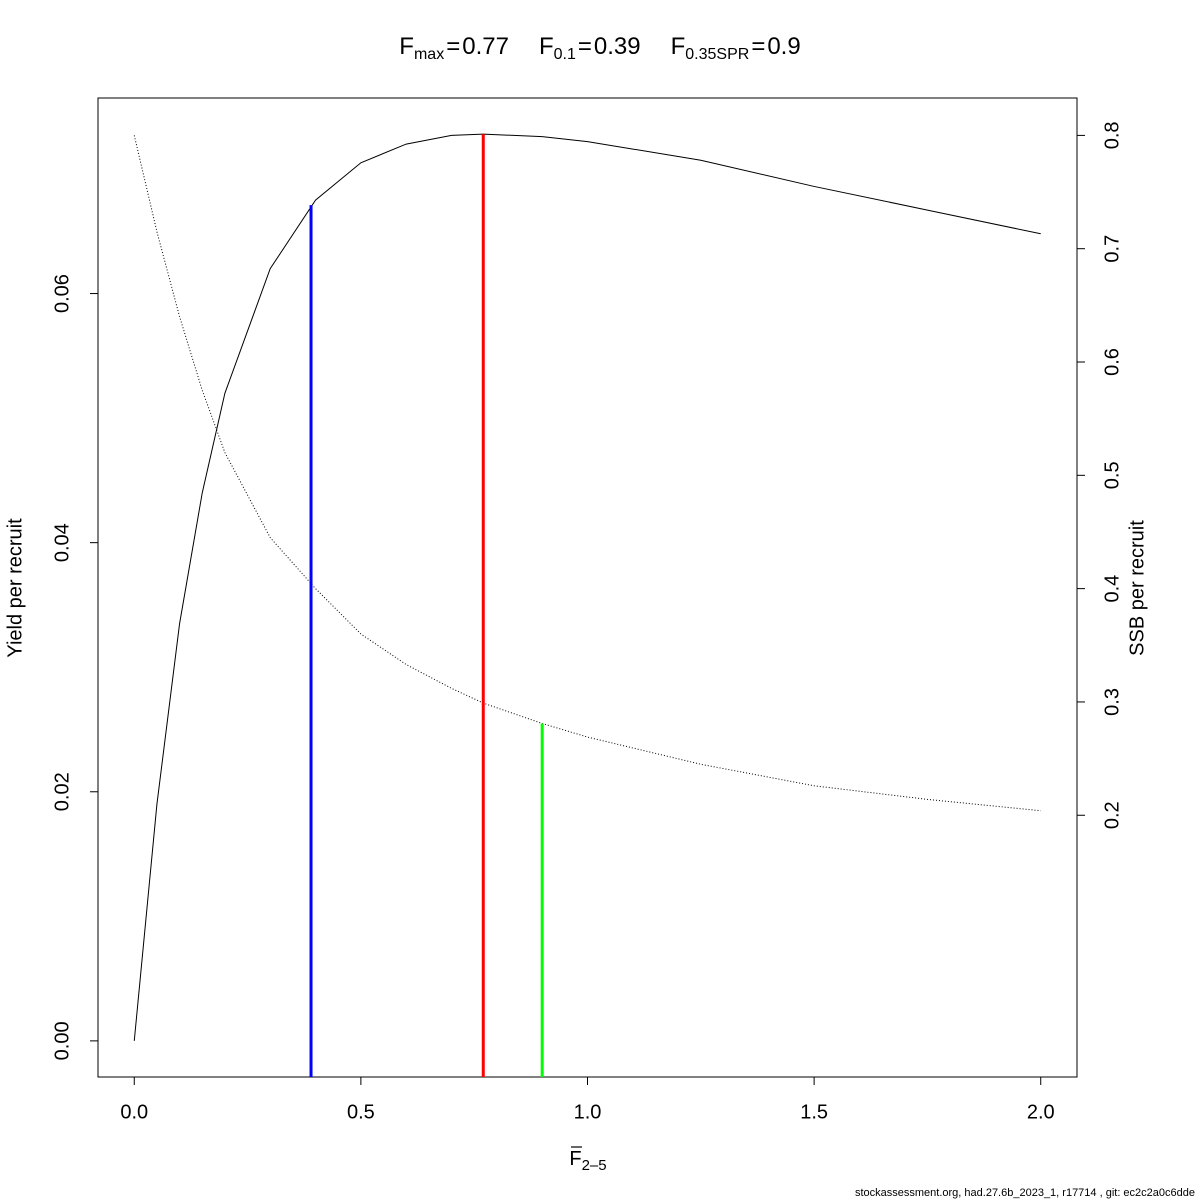 This screenshot has height=1200, width=1200. What do you see at coordinates (588, 1112) in the screenshot?
I see `x-tick-label: 1.0` at bounding box center [588, 1112].